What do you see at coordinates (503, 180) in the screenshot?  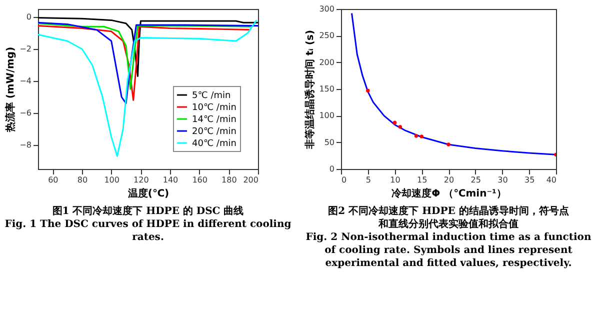 I see `x-tick-label: 30` at bounding box center [503, 180].